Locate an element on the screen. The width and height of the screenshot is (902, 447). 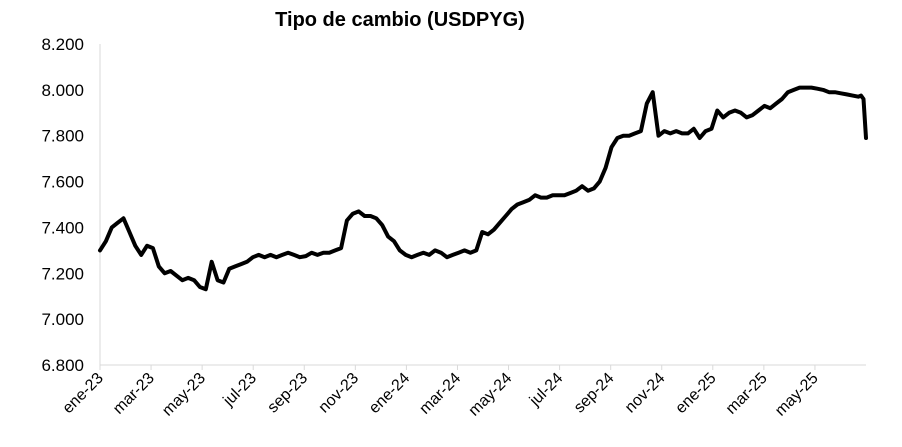
x-tick-label: nov-23 is located at coordinates (339, 393).